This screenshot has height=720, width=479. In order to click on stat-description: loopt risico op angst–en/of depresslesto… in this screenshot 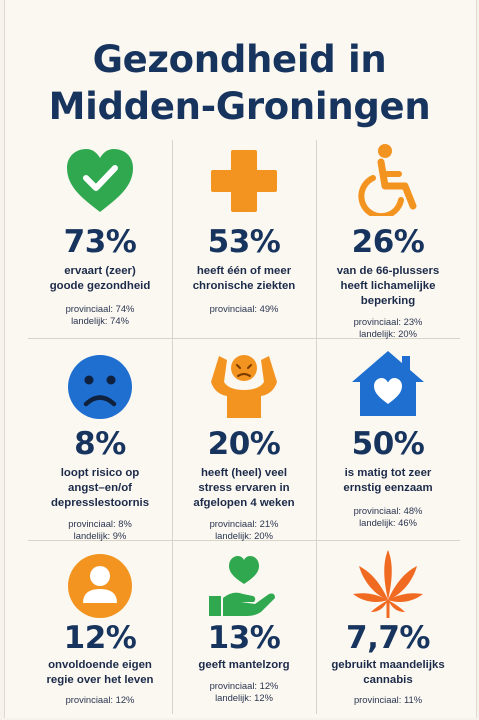, I will do `click(100, 488)`.